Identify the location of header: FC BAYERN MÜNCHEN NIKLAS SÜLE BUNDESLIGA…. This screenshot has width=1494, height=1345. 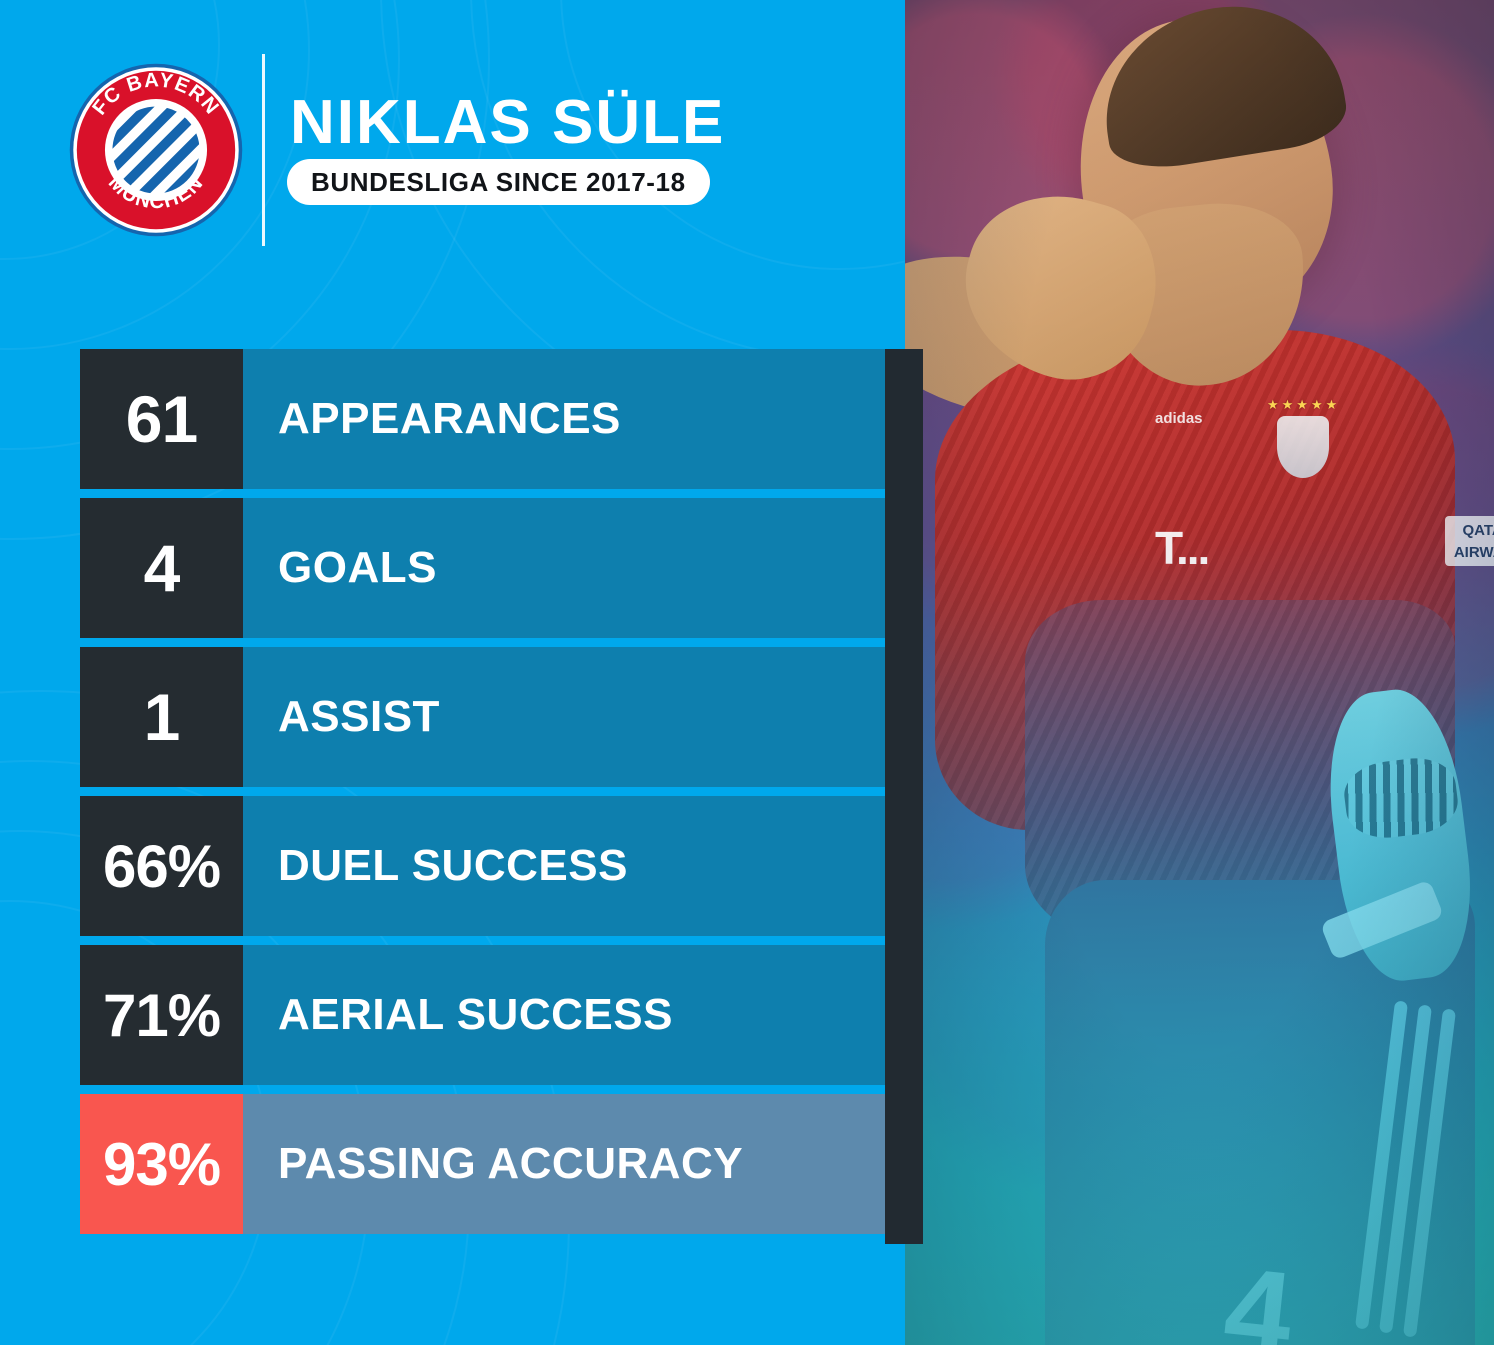
(461, 150).